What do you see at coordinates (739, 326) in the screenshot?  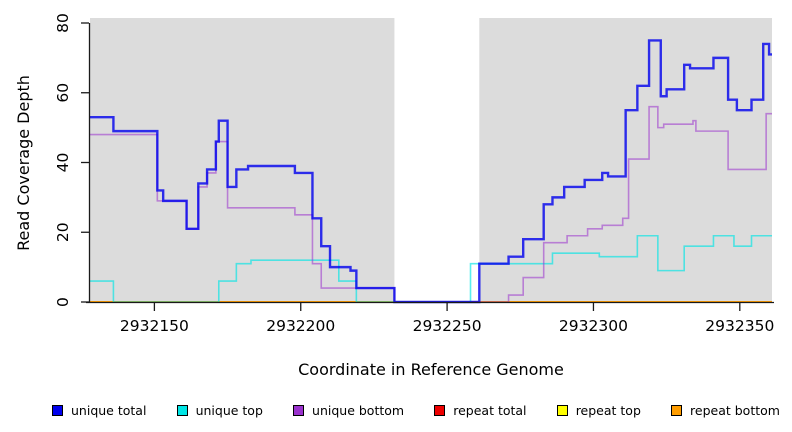 I see `x-tick-label: 2932350` at bounding box center [739, 326].